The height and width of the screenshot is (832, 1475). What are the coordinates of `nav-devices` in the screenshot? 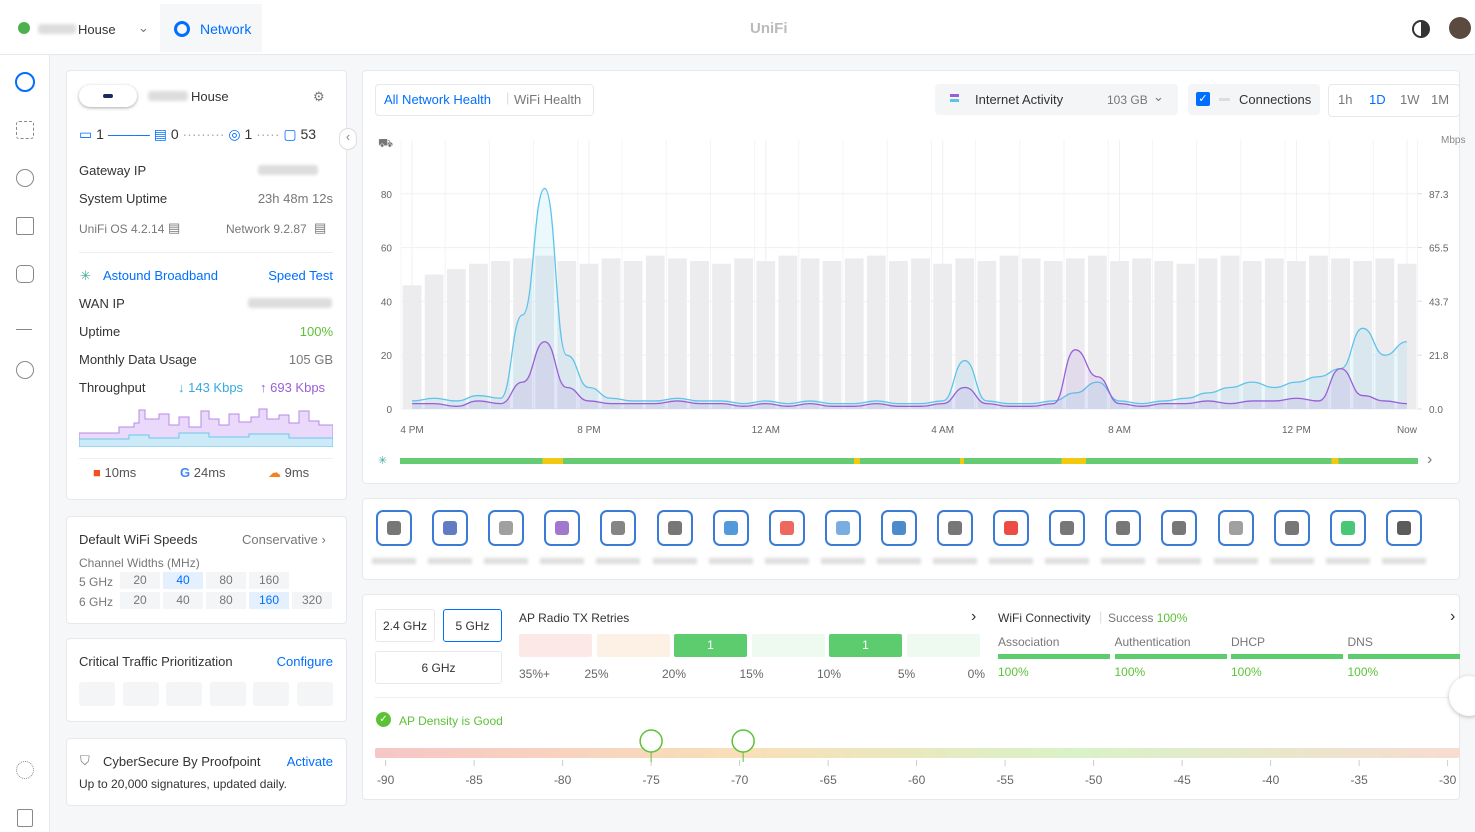 It's located at (25, 178).